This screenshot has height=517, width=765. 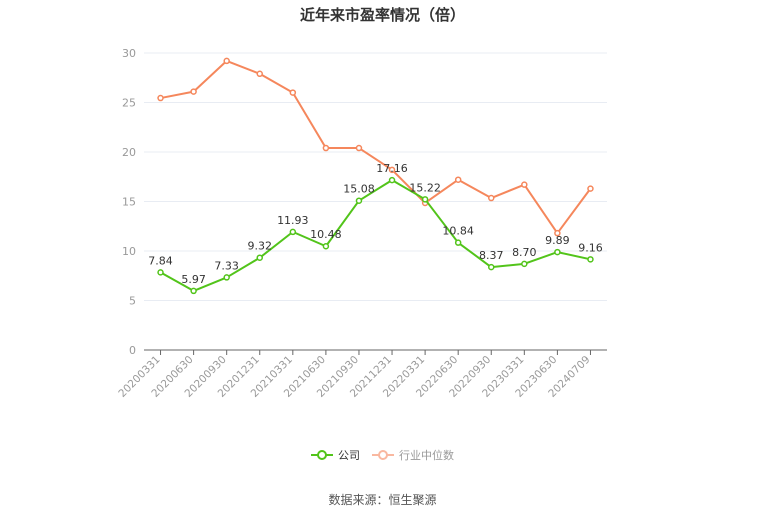 I want to click on y-tick-label: 0, so click(x=132, y=350).